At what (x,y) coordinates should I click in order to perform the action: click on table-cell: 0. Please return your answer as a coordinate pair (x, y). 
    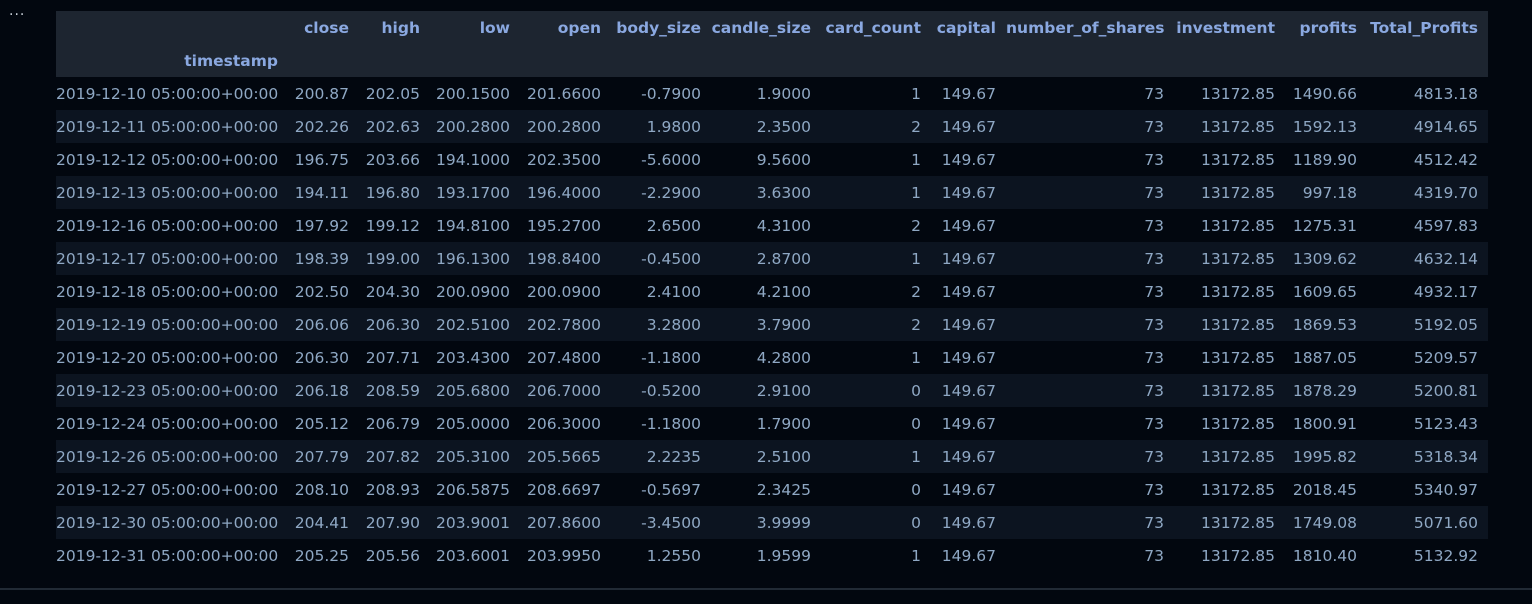
    Looking at the image, I should click on (876, 423).